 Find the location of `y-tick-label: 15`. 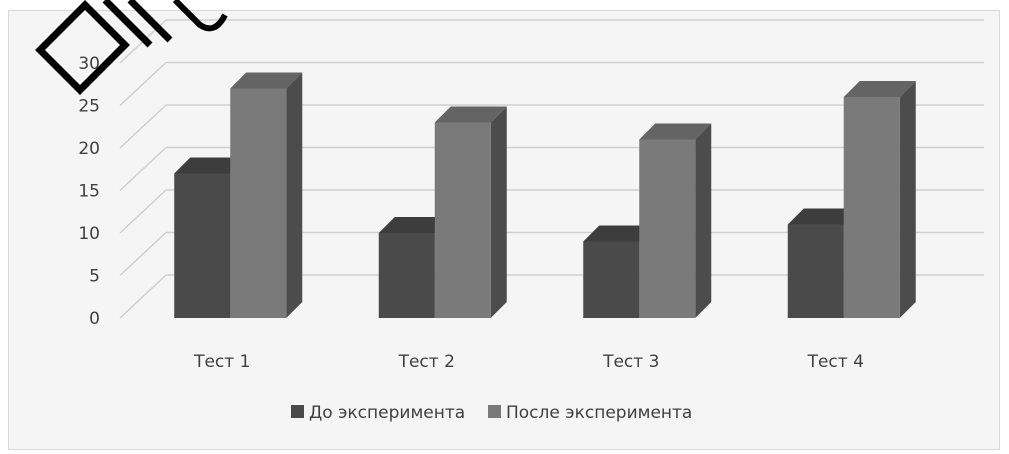

y-tick-label: 15 is located at coordinates (89, 192).